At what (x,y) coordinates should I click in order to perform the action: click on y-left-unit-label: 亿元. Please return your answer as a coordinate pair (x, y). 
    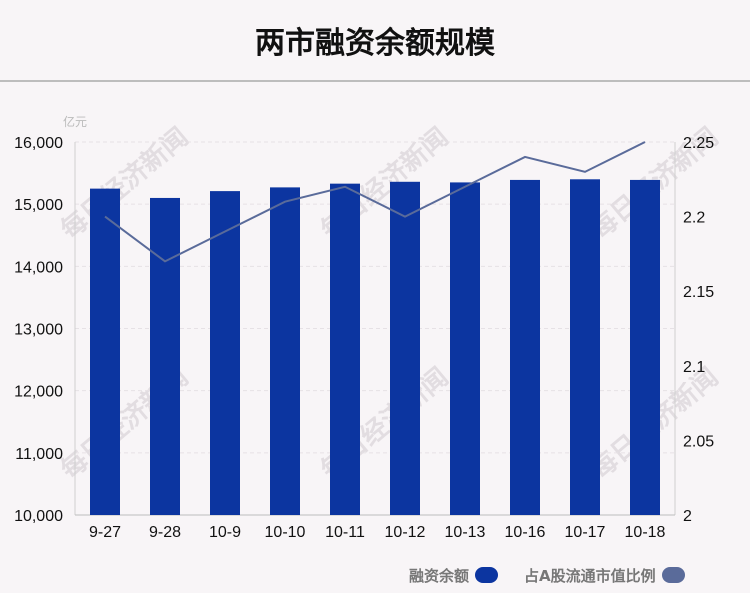
    Looking at the image, I should click on (75, 121).